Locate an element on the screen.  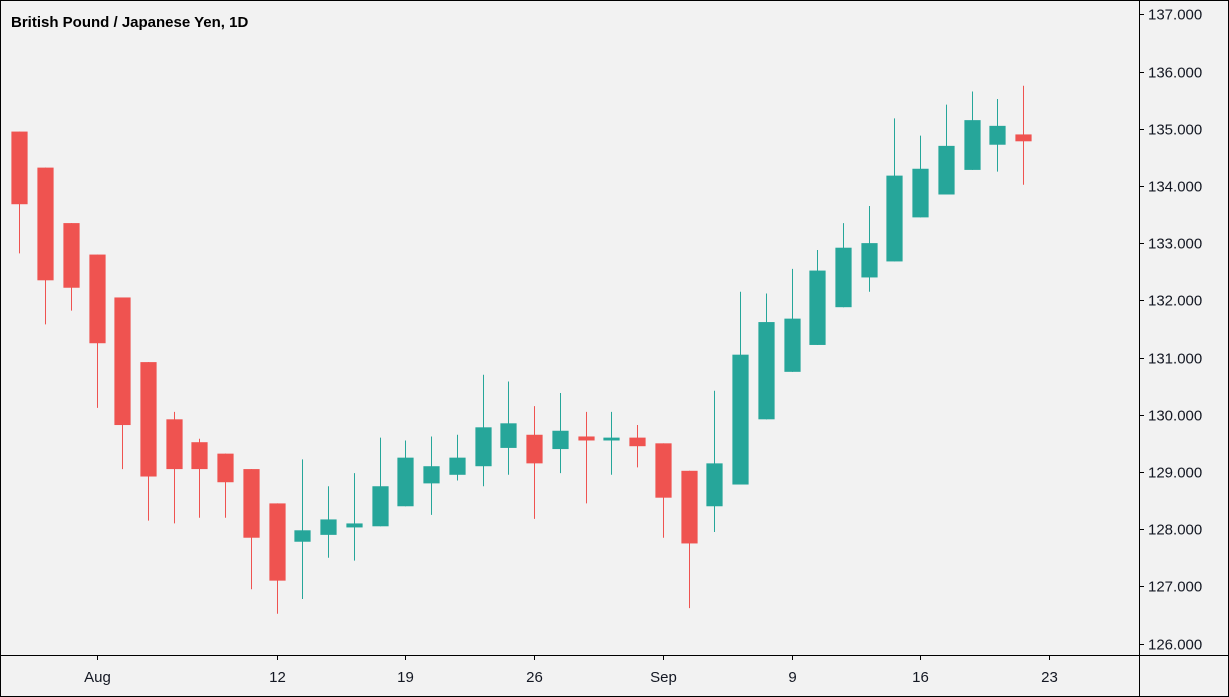
y-tick-label: 131.000 is located at coordinates (1175, 359).